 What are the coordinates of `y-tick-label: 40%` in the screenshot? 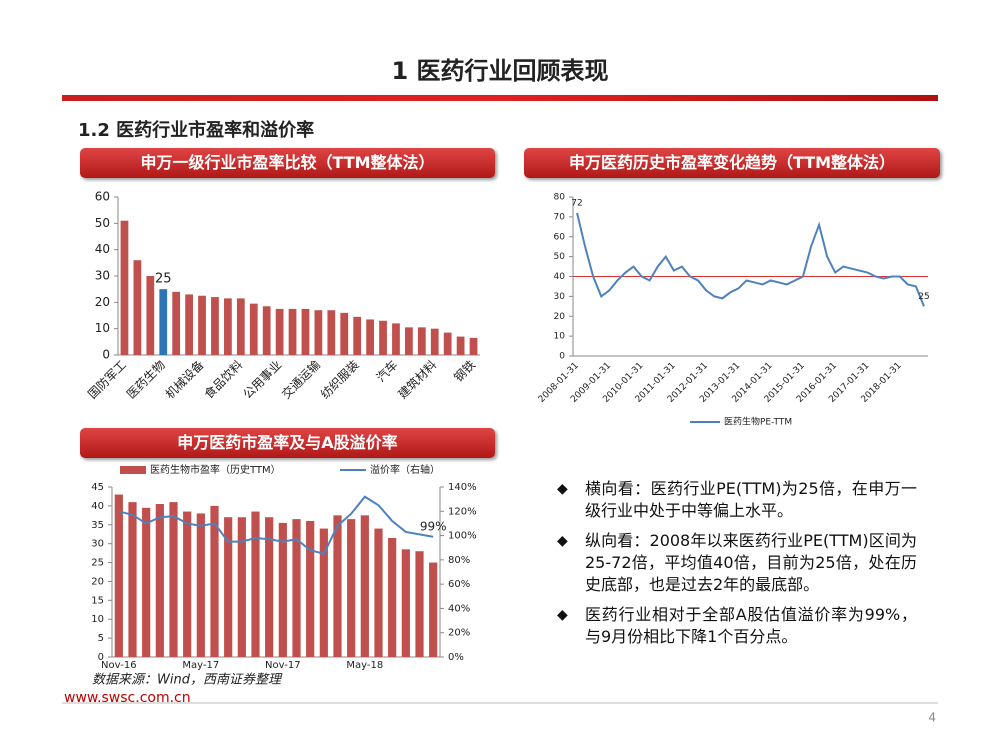 It's located at (459, 608).